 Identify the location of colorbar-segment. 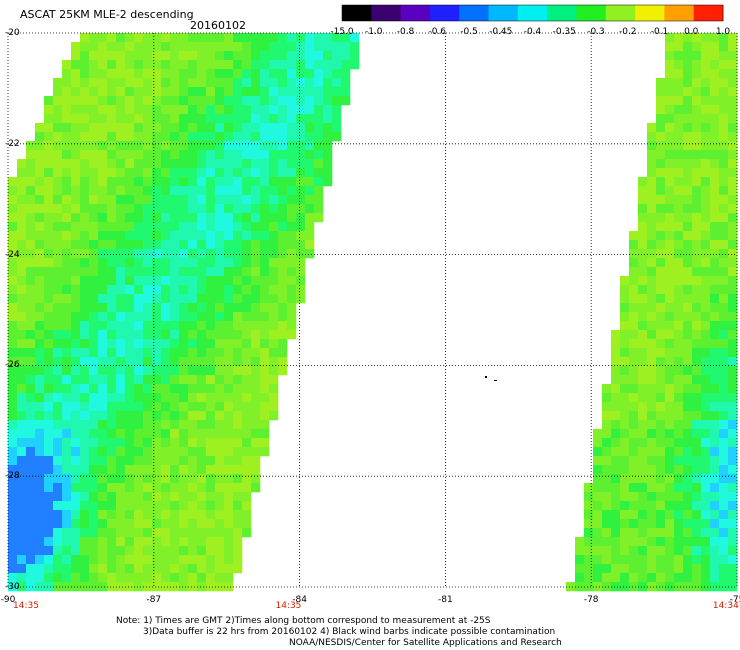
(591, 13).